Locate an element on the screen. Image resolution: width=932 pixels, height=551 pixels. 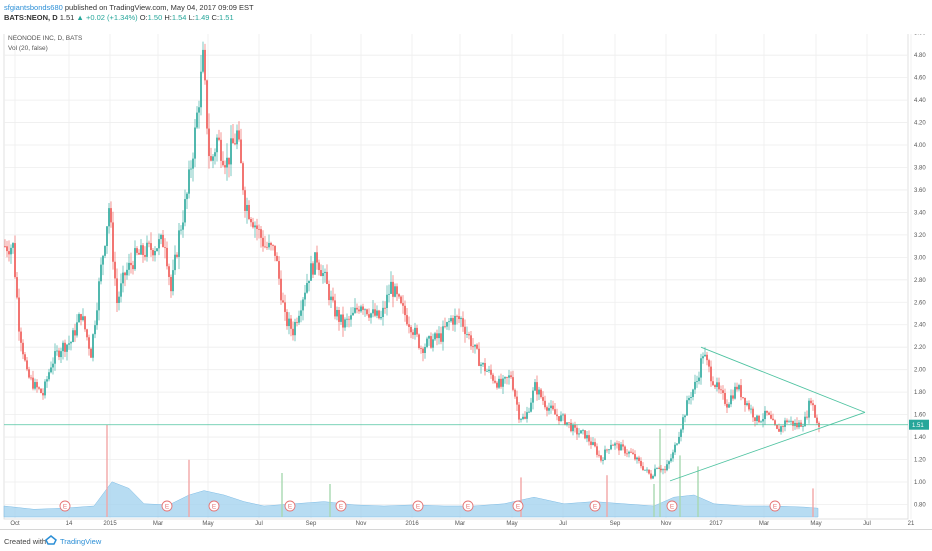
y-tick-label: 3.20 is located at coordinates (920, 236).